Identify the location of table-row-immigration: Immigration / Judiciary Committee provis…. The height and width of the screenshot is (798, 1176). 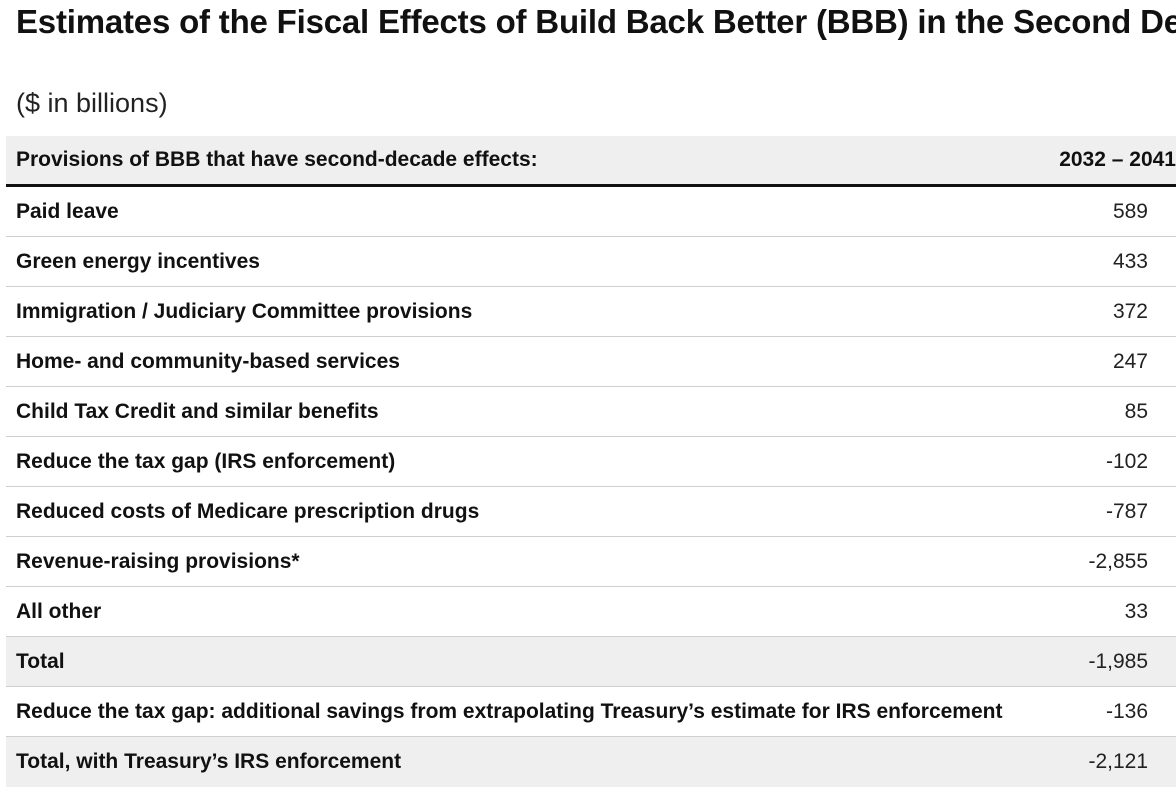
(591, 312).